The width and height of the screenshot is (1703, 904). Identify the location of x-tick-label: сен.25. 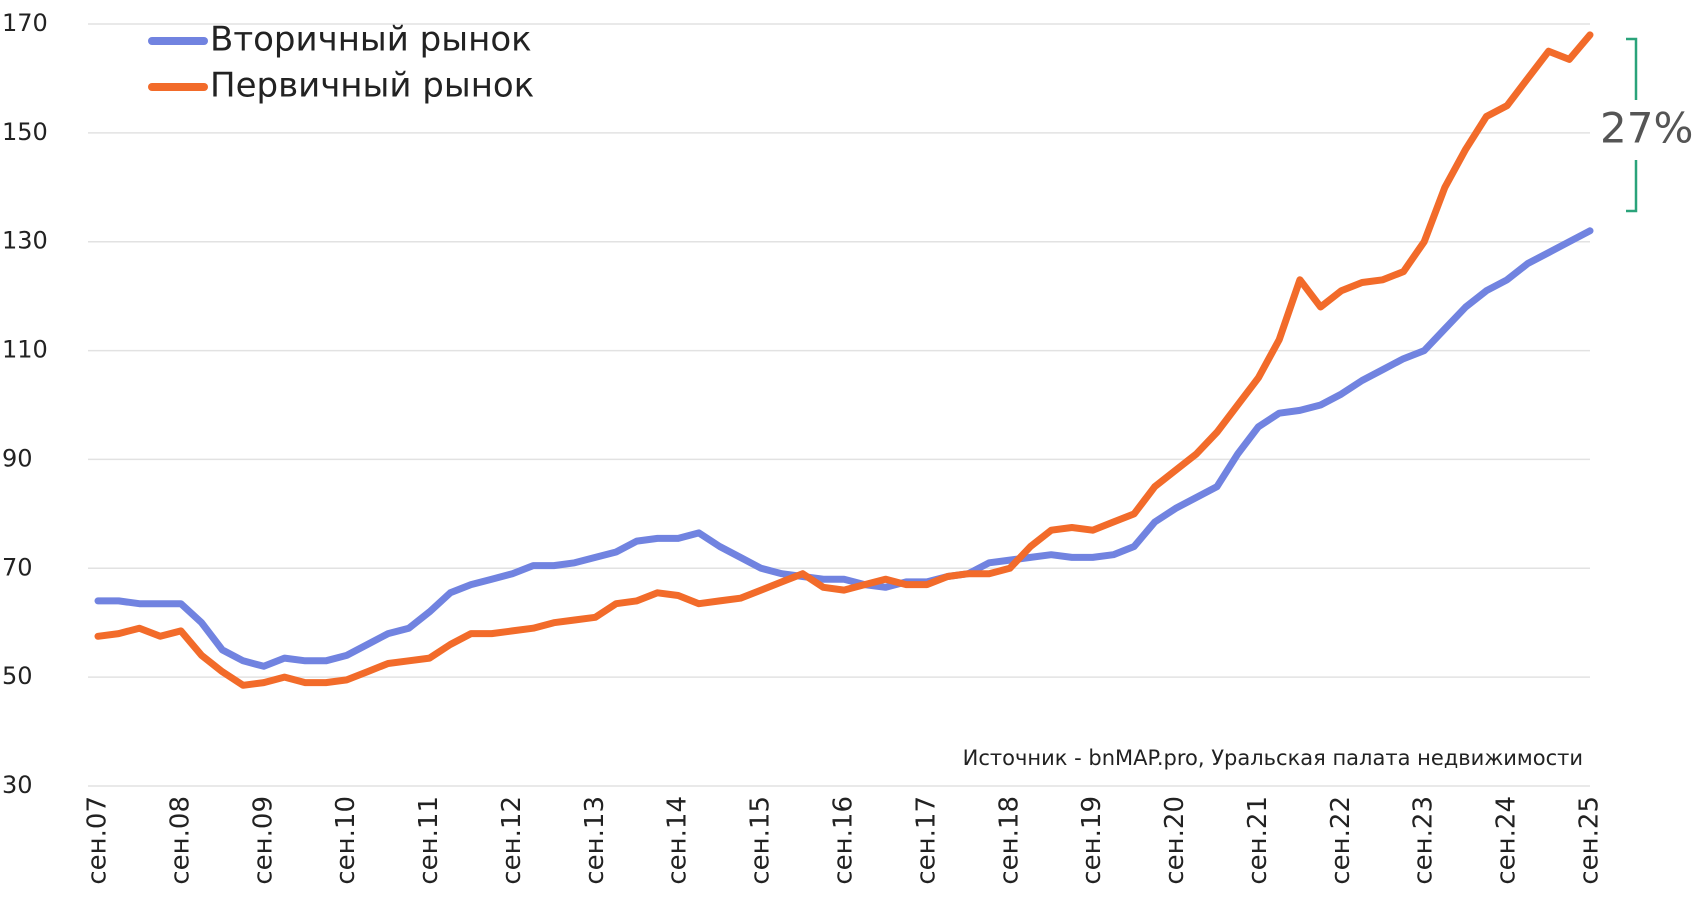
(1590, 840).